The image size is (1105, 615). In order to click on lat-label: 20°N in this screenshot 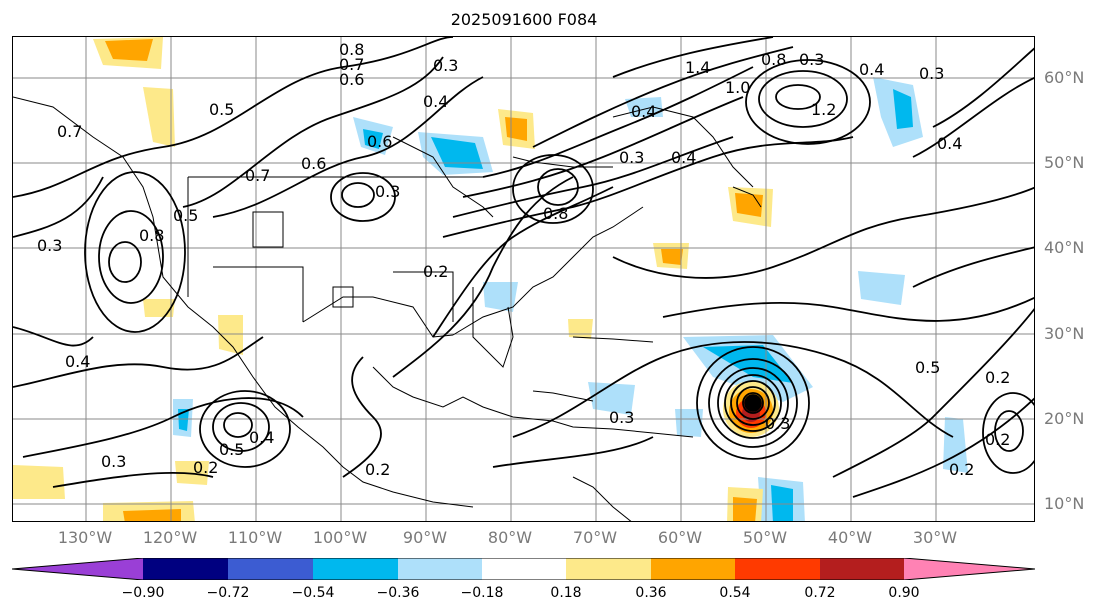, I will do `click(1064, 418)`.